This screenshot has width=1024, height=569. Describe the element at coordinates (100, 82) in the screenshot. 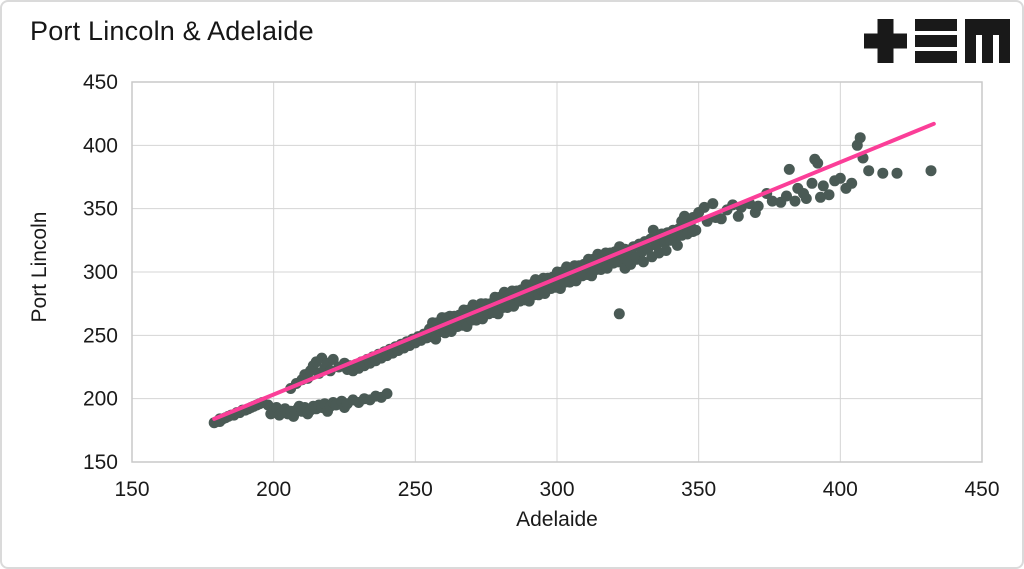

I see `y-tick-label: 450` at that location.